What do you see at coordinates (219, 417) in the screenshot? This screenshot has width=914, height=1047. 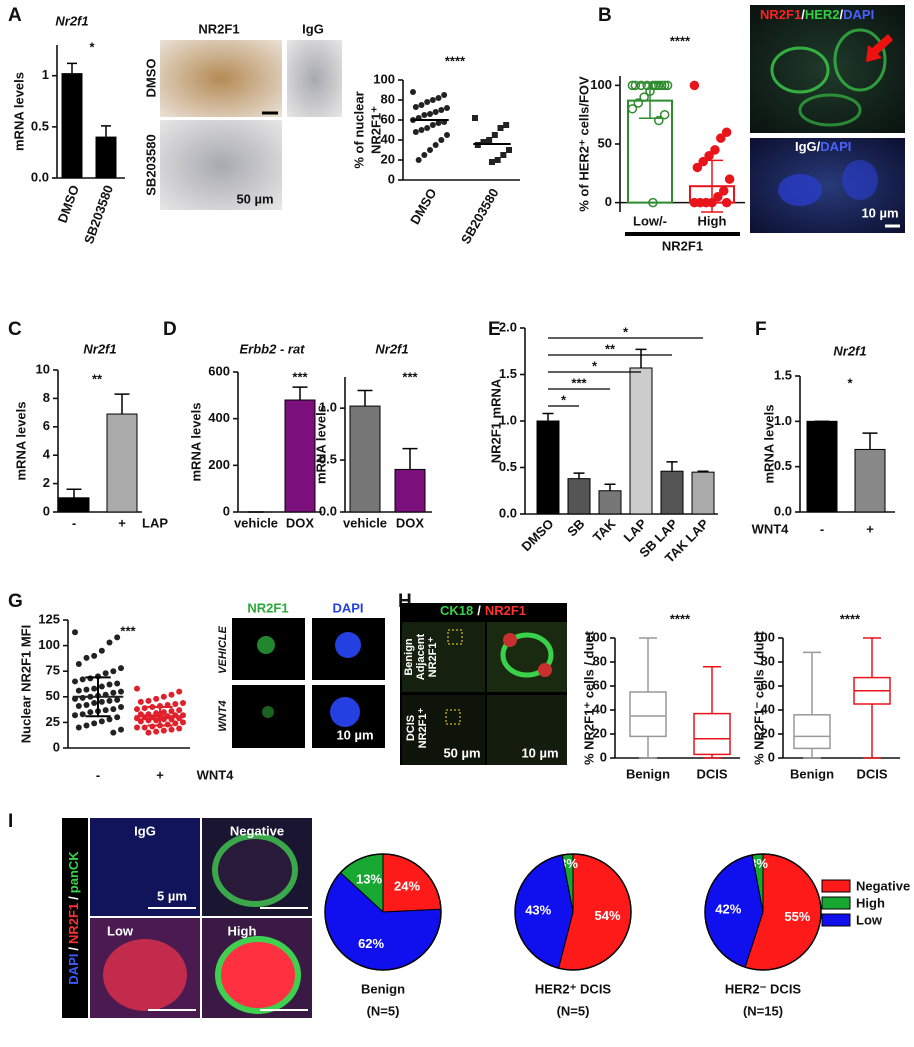 I see `y-tick-label: 400` at bounding box center [219, 417].